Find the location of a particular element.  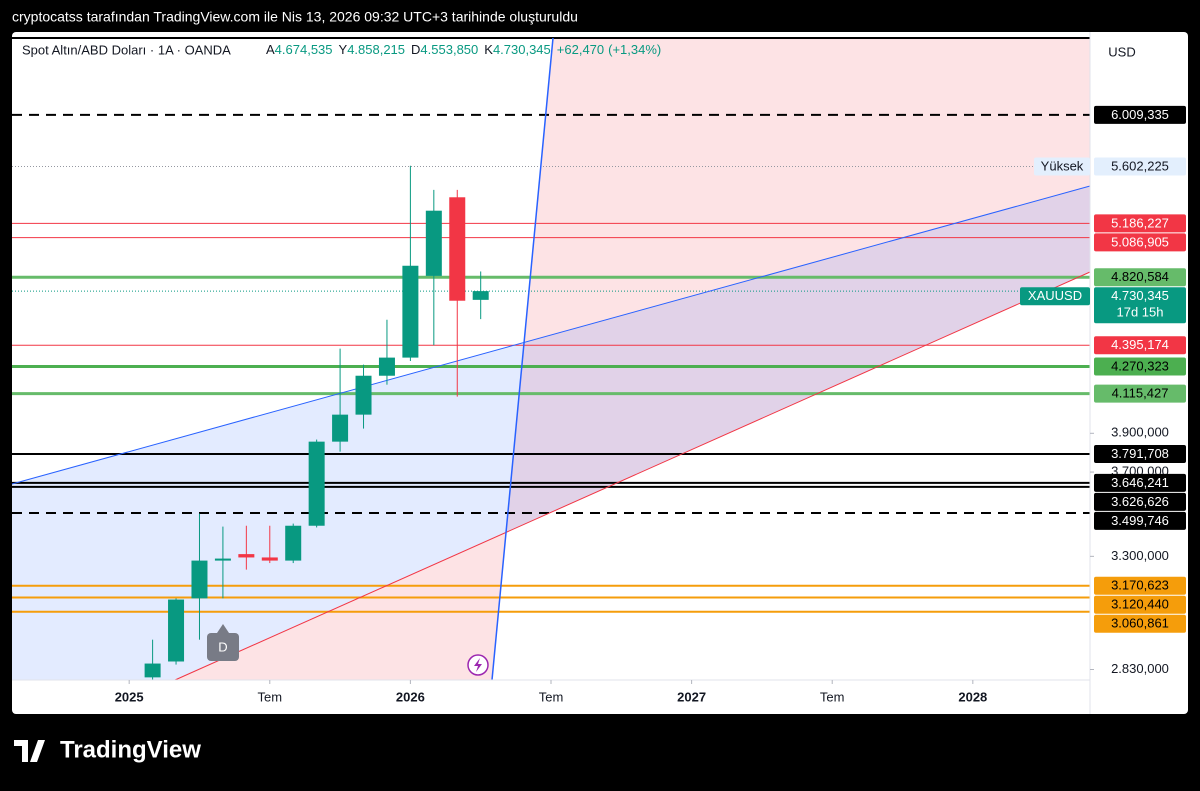

ohlc-prefix: Y is located at coordinates (343, 49).